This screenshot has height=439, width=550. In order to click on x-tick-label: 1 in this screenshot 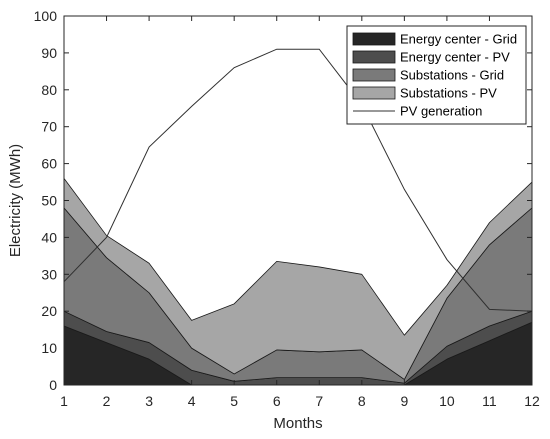, I will do `click(64, 401)`.